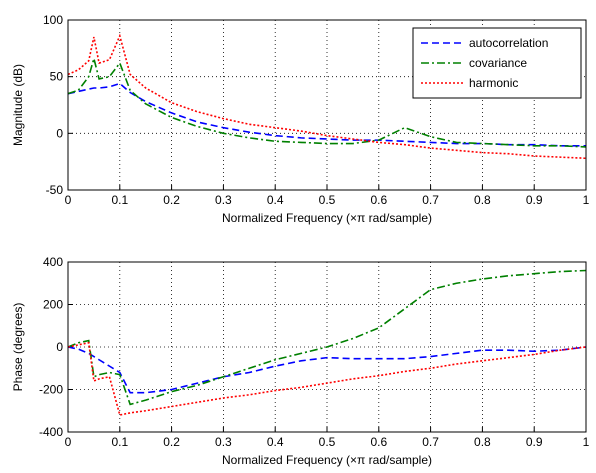 The image size is (596, 473). What do you see at coordinates (498, 63) in the screenshot?
I see `legend-label: covariance` at bounding box center [498, 63].